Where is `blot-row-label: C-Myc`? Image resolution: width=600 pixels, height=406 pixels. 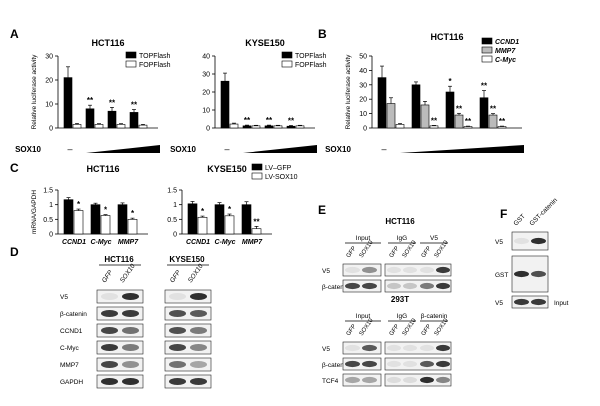 blot-row-label: C-Myc is located at coordinates (70, 348).